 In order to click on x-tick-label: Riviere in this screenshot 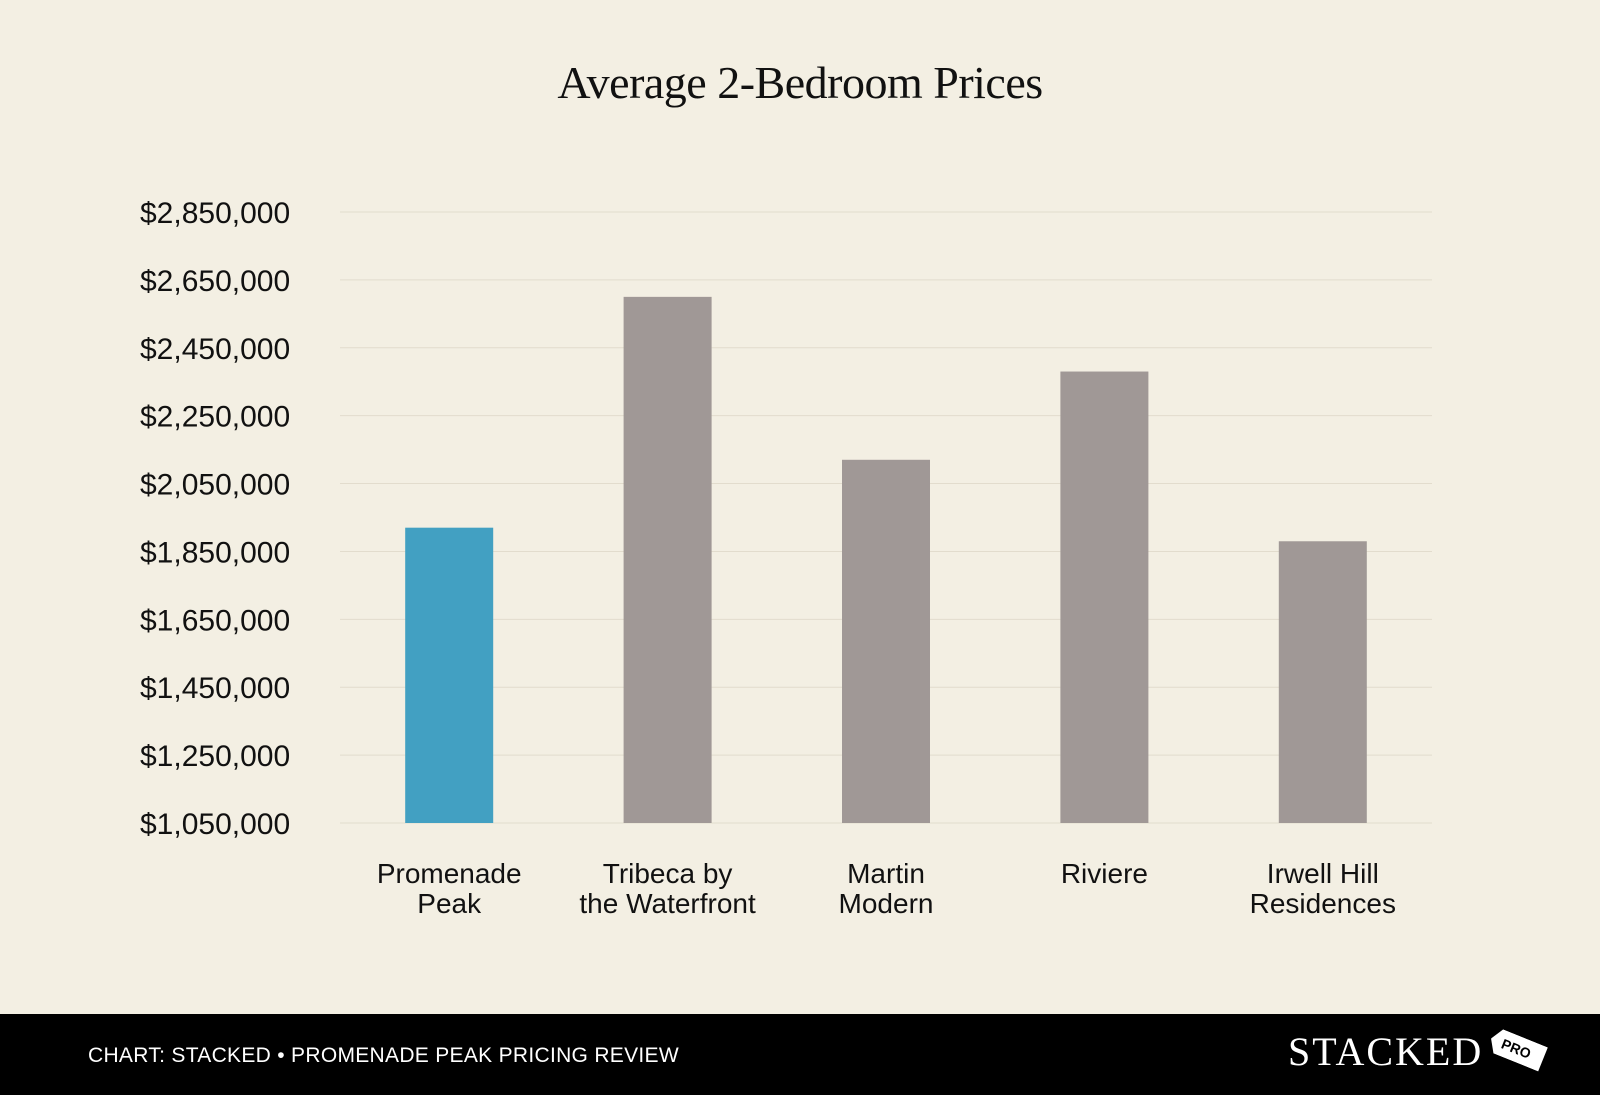, I will do `click(1104, 873)`.